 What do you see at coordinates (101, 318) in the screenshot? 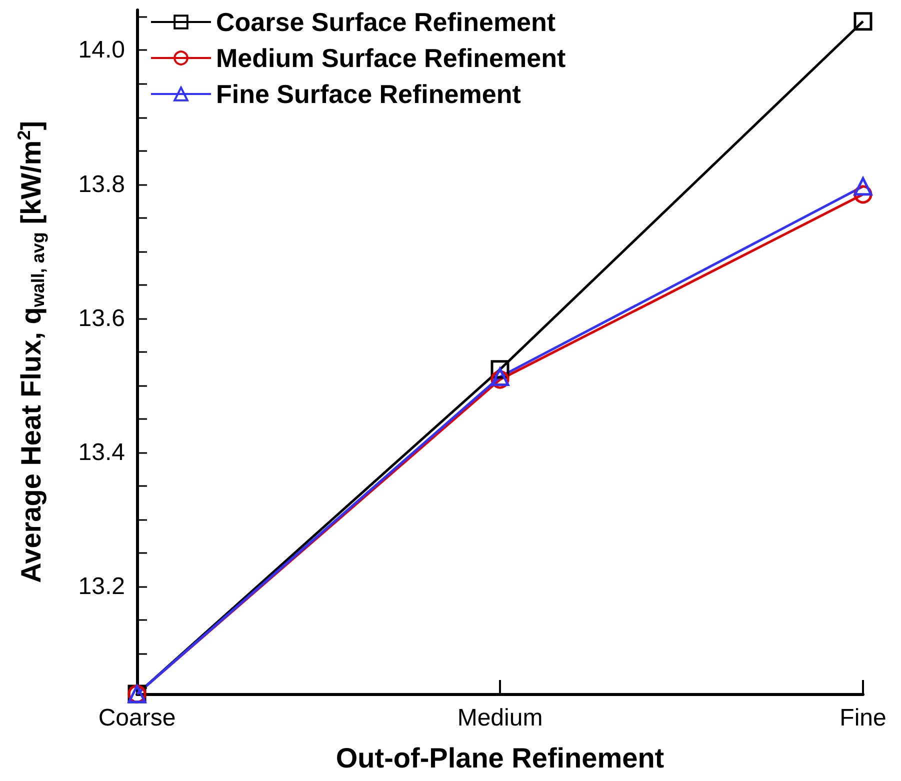
I see `y-tick-label: 13.6` at bounding box center [101, 318].